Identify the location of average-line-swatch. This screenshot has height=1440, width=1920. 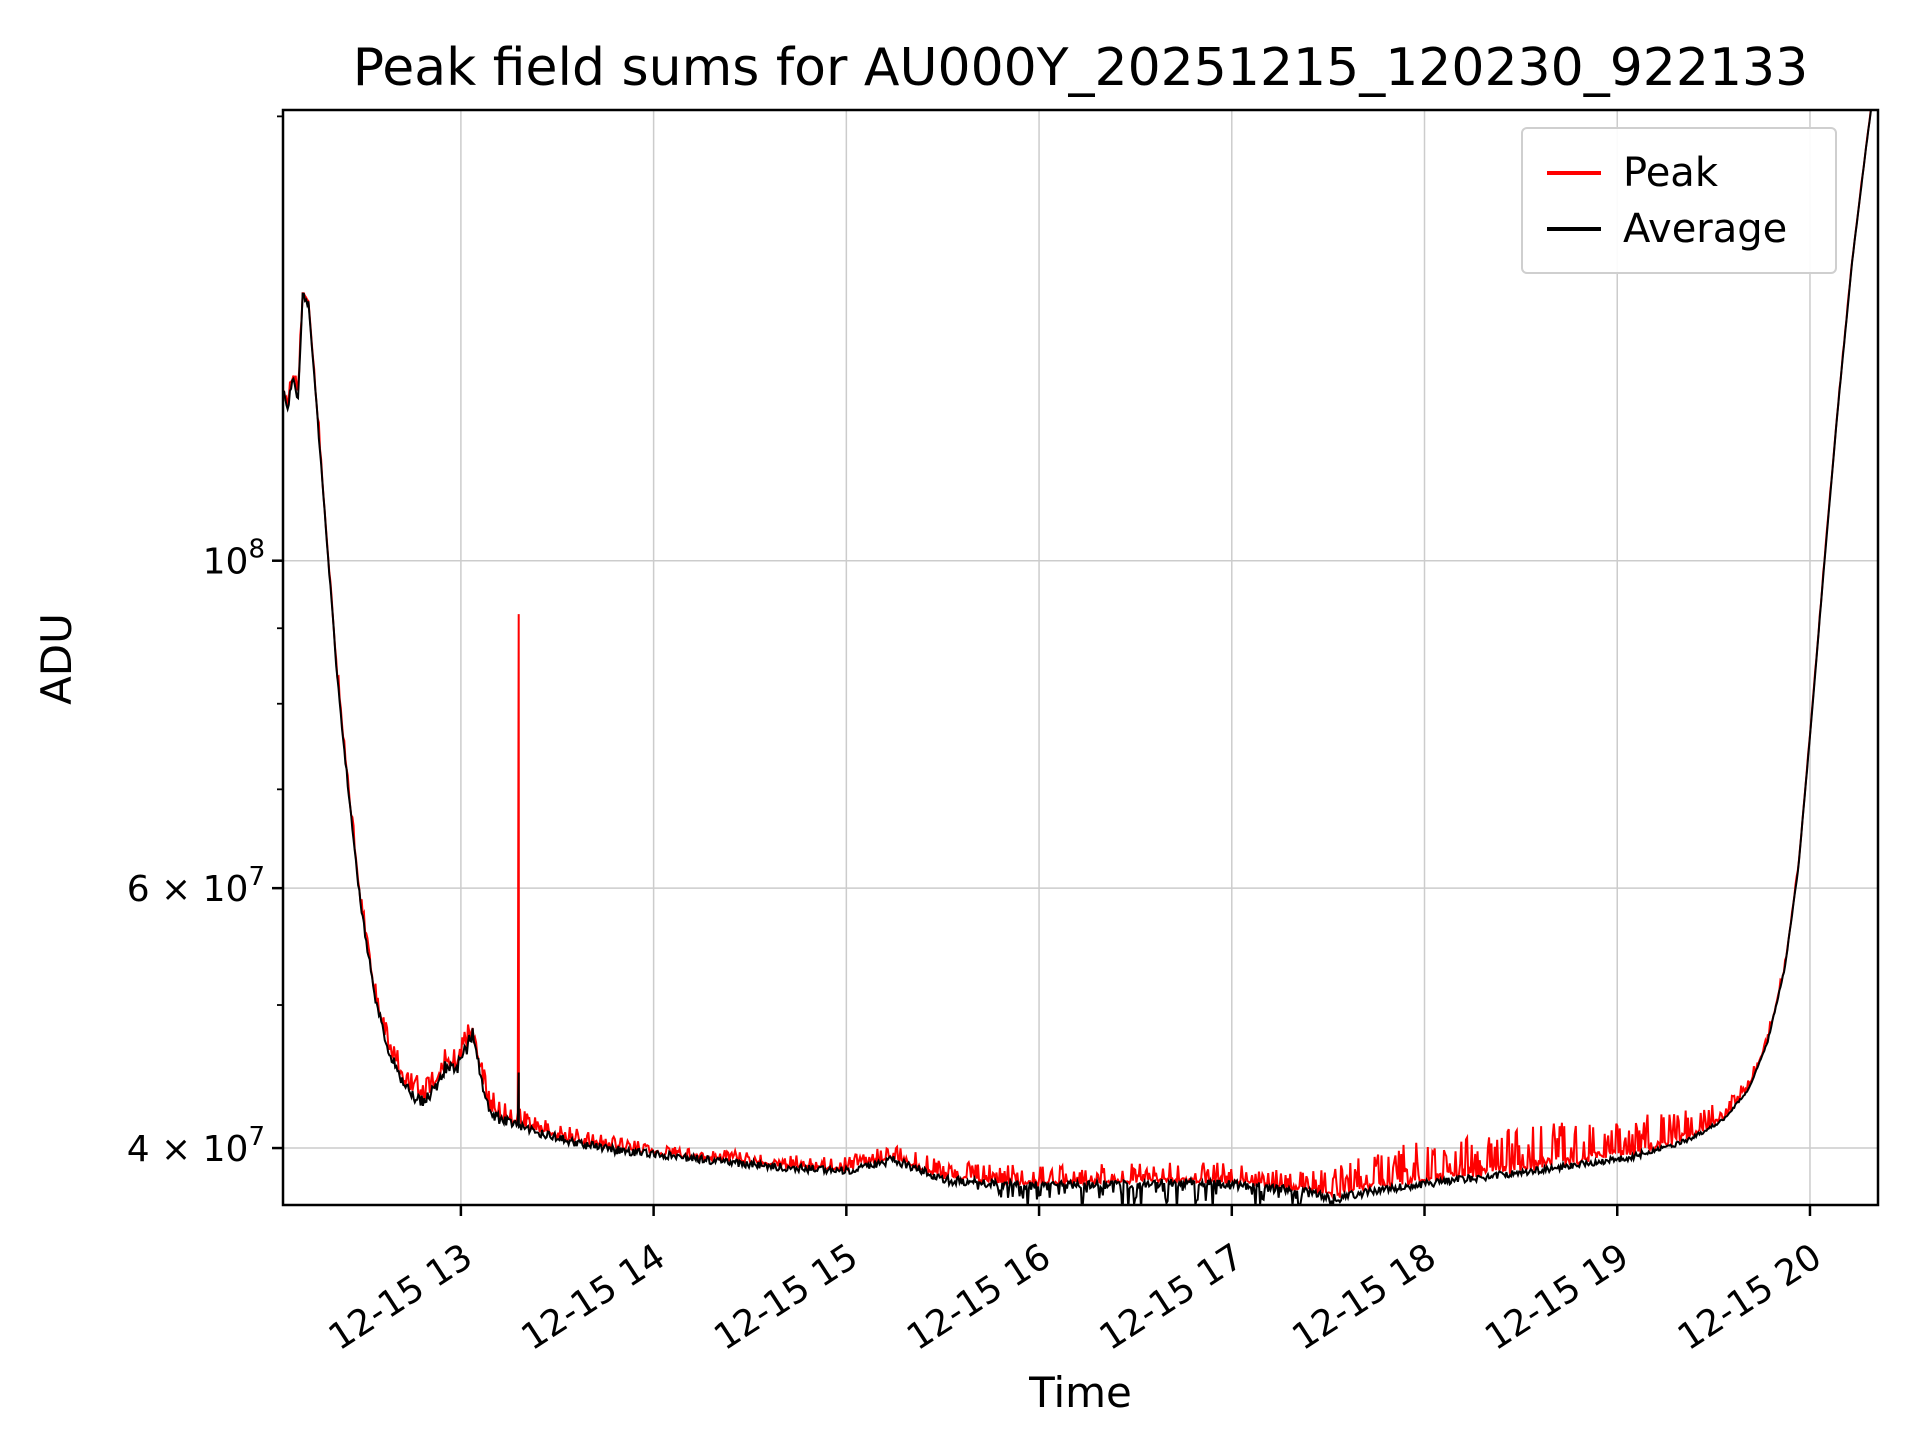
(1574, 228).